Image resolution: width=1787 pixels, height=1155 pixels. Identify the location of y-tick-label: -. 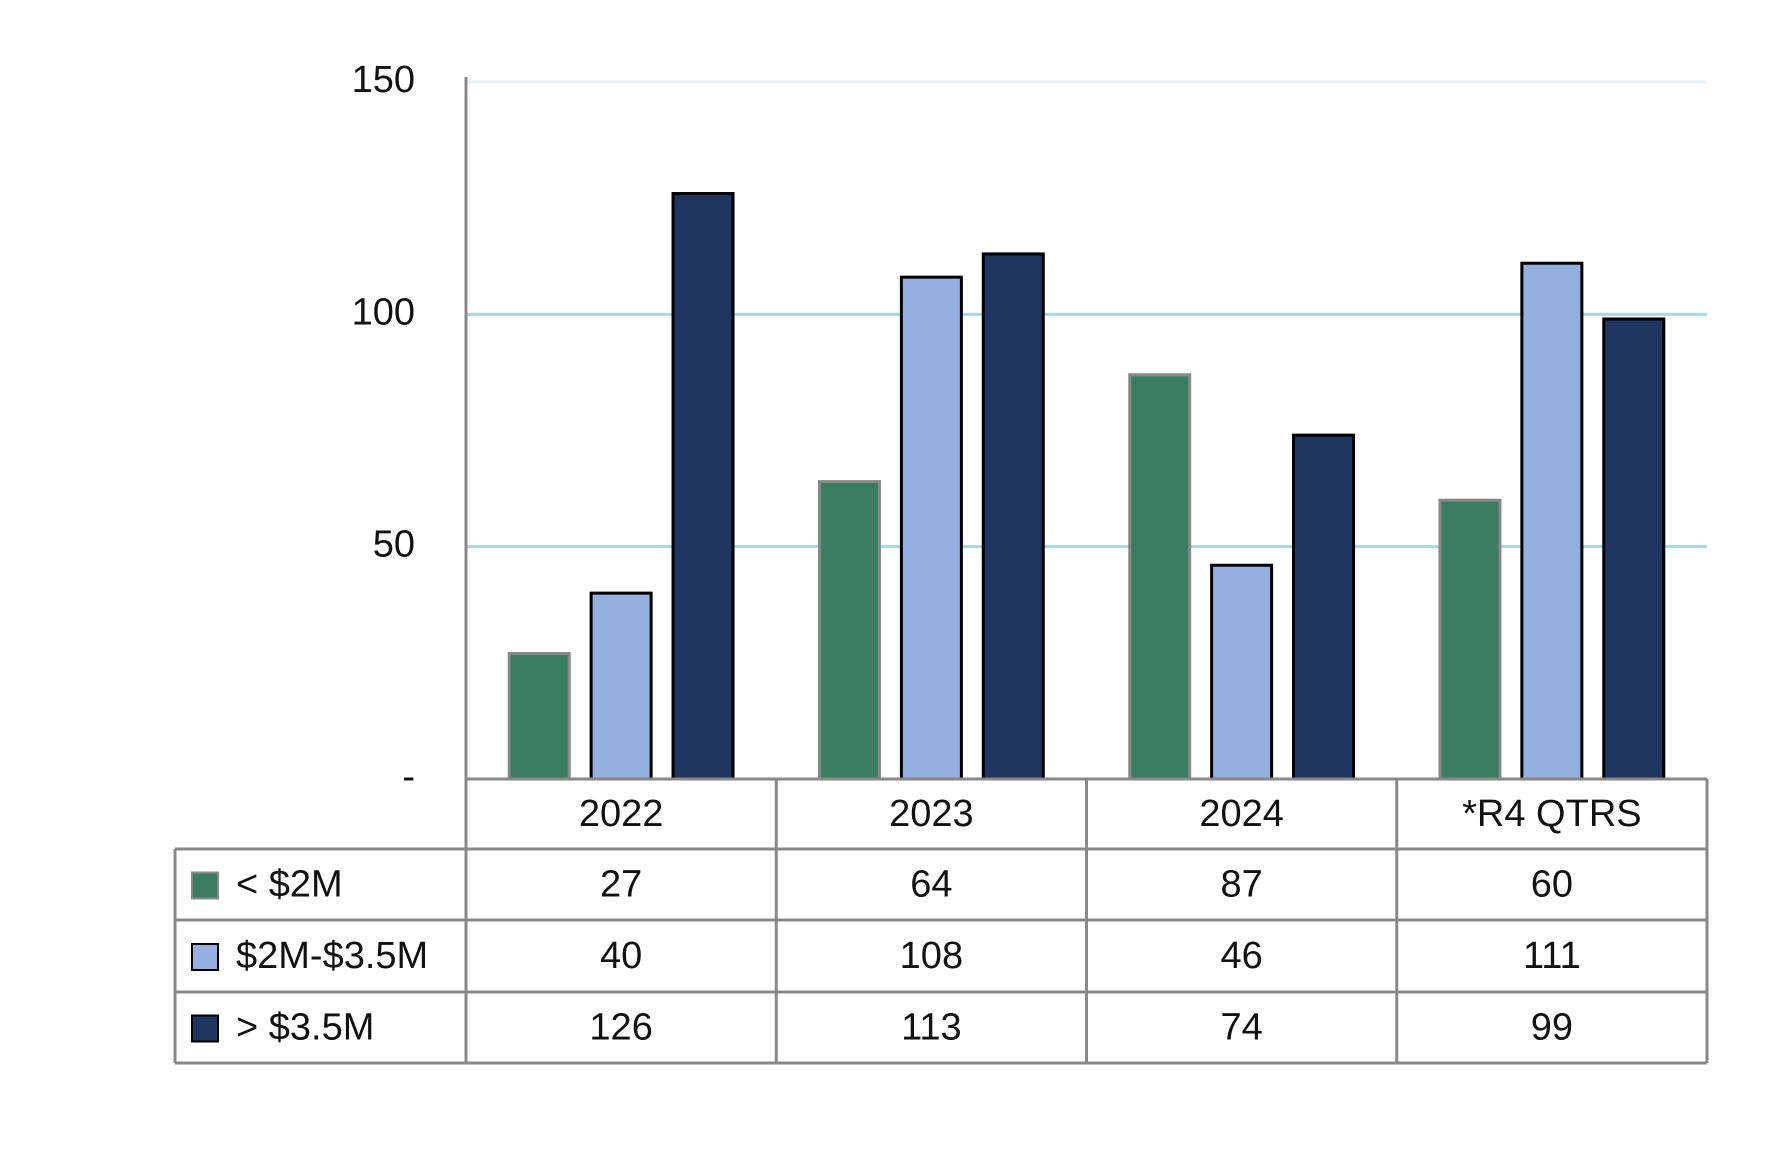
(408, 777).